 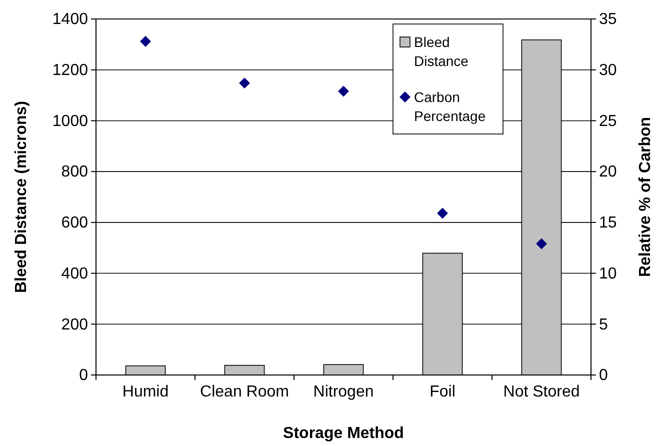 What do you see at coordinates (145, 391) in the screenshot?
I see `x-tick-label: Humid` at bounding box center [145, 391].